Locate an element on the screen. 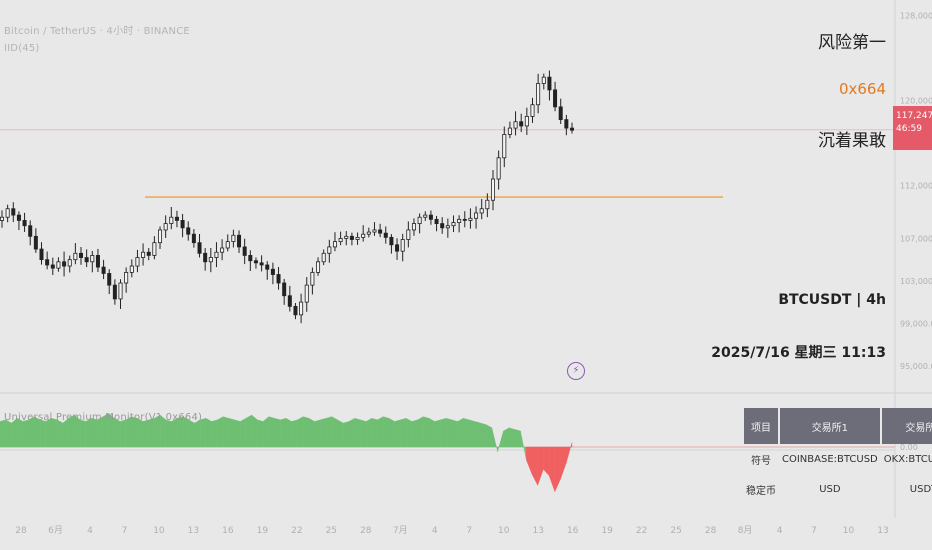  x-tick-label: 6月 is located at coordinates (55, 530).